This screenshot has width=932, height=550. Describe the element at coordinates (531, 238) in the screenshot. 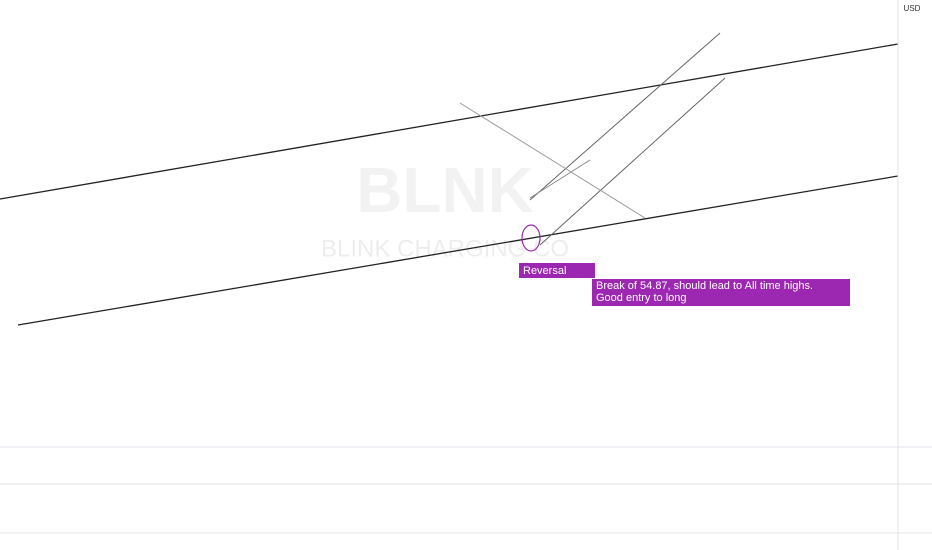

I see `reversal-circle` at that location.